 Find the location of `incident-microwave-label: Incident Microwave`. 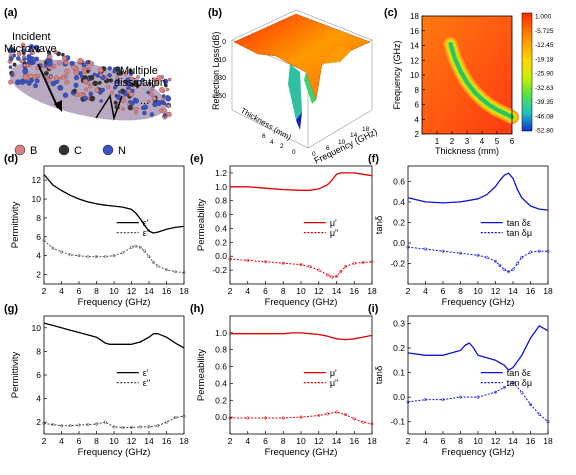

incident-microwave-label: Incident Microwave is located at coordinates (30, 43).